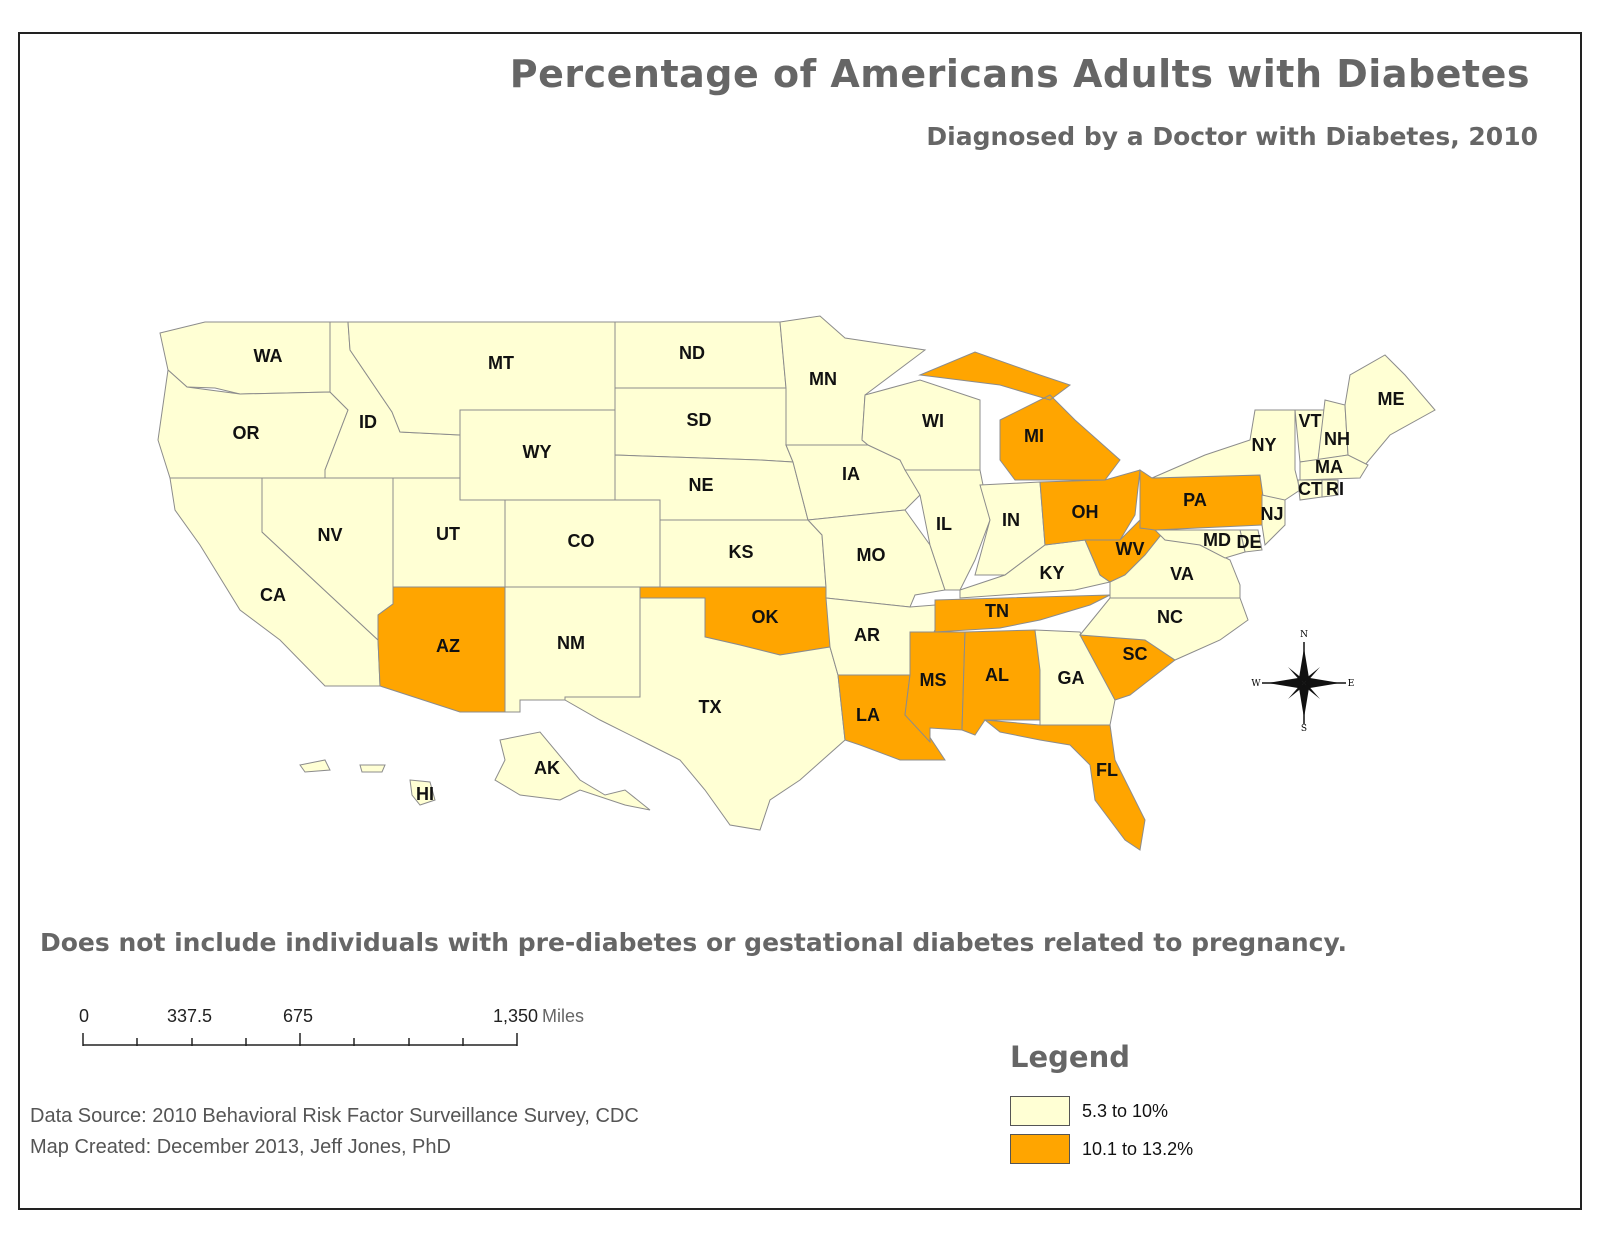 This screenshot has height=1237, width=1600. I want to click on legend-label-low: 5.3 to 10%, so click(1125, 1110).